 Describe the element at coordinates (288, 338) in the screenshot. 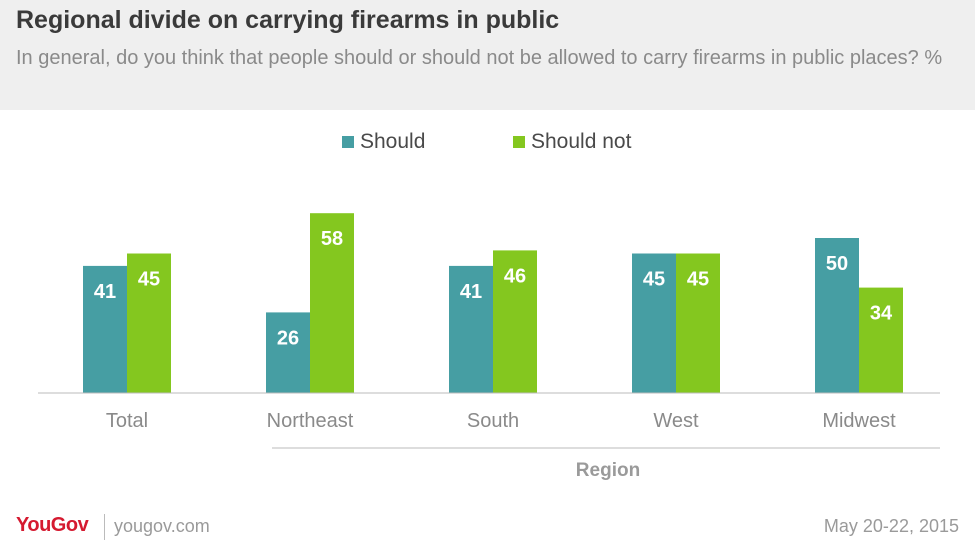

I see `data-label-should: 26` at that location.